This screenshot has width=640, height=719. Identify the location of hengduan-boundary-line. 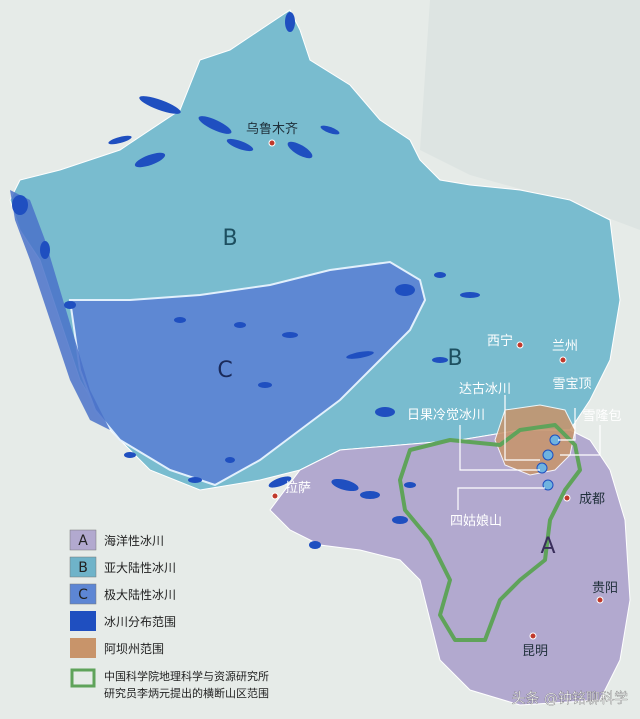
(490, 532).